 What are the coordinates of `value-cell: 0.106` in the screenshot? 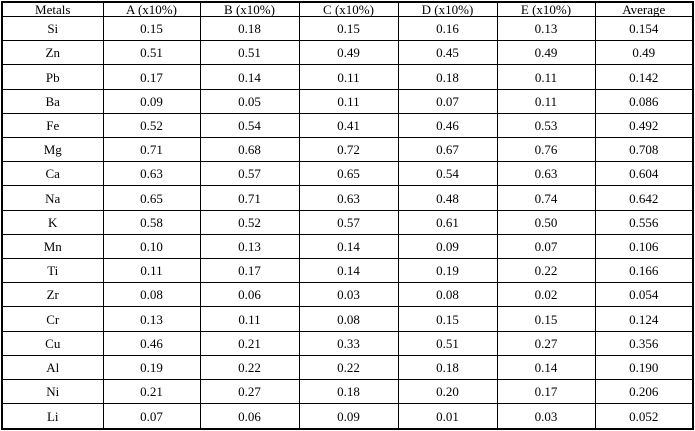 It's located at (644, 246).